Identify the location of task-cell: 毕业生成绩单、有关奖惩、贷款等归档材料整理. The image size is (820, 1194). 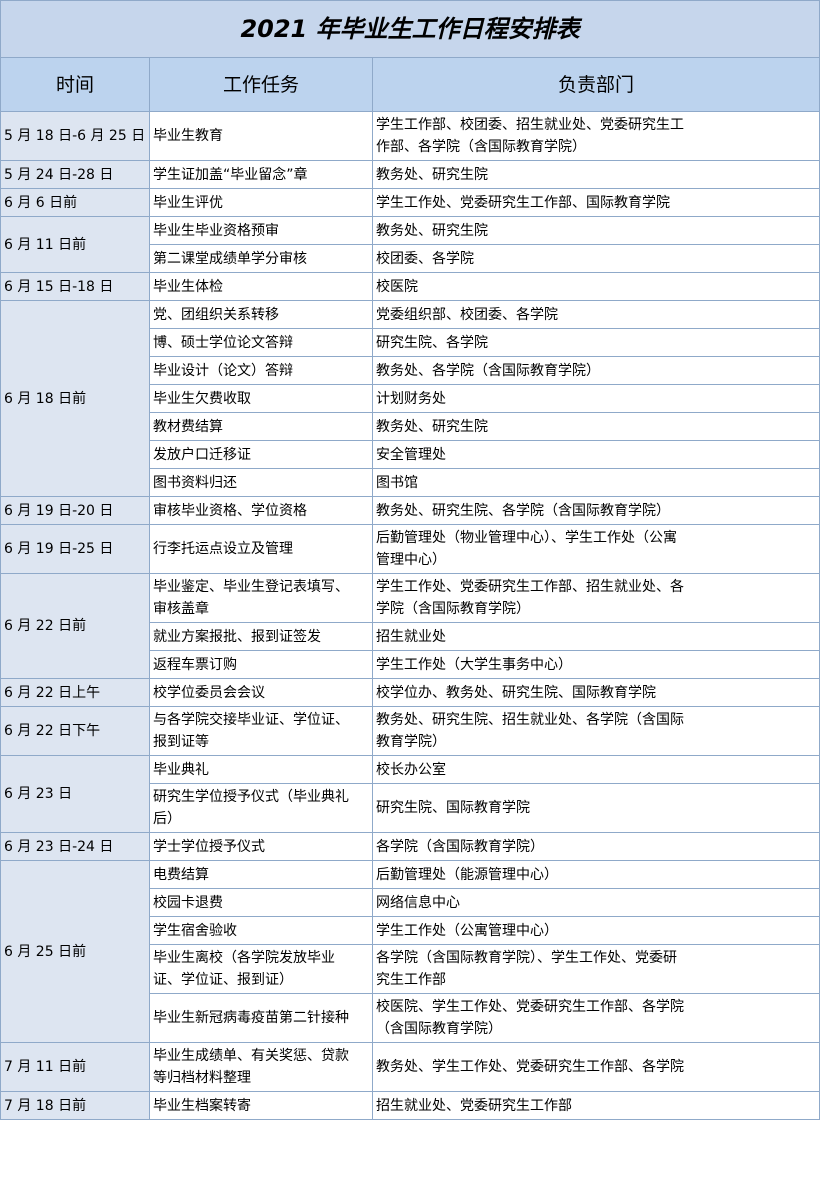
(261, 1067).